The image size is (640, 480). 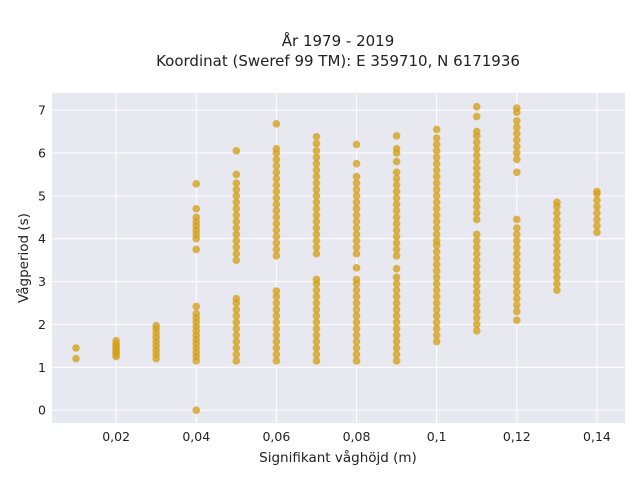 What do you see at coordinates (42, 260) in the screenshot?
I see `y-tick-labels: 0 1 2 3 4 5 6 7` at bounding box center [42, 260].